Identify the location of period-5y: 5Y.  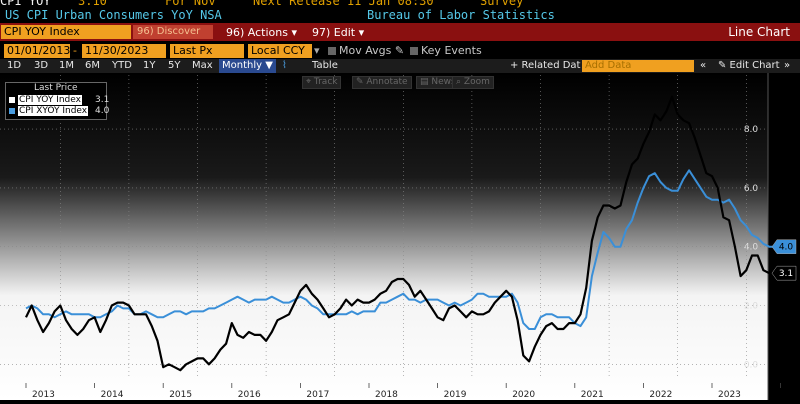
(174, 65).